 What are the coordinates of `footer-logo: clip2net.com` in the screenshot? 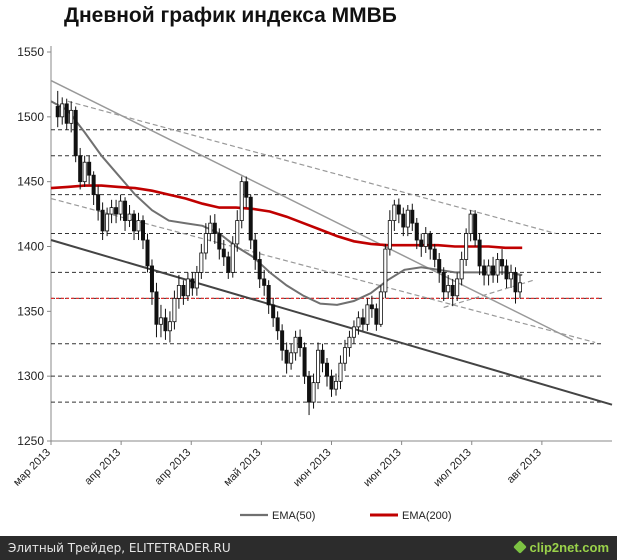 It's located at (560, 548).